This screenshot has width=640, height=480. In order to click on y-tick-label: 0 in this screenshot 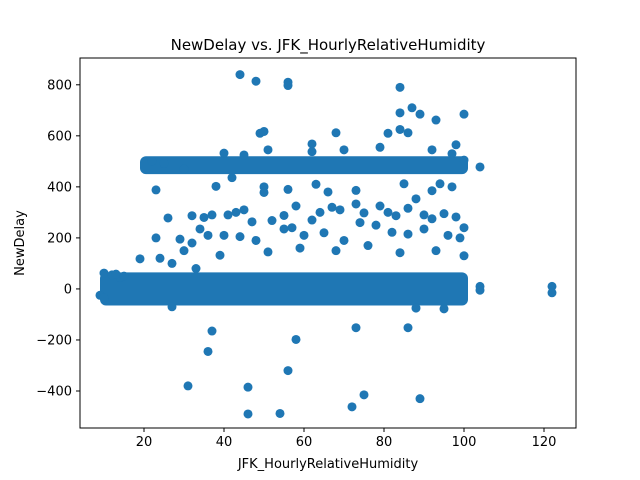, I will do `click(68, 289)`.